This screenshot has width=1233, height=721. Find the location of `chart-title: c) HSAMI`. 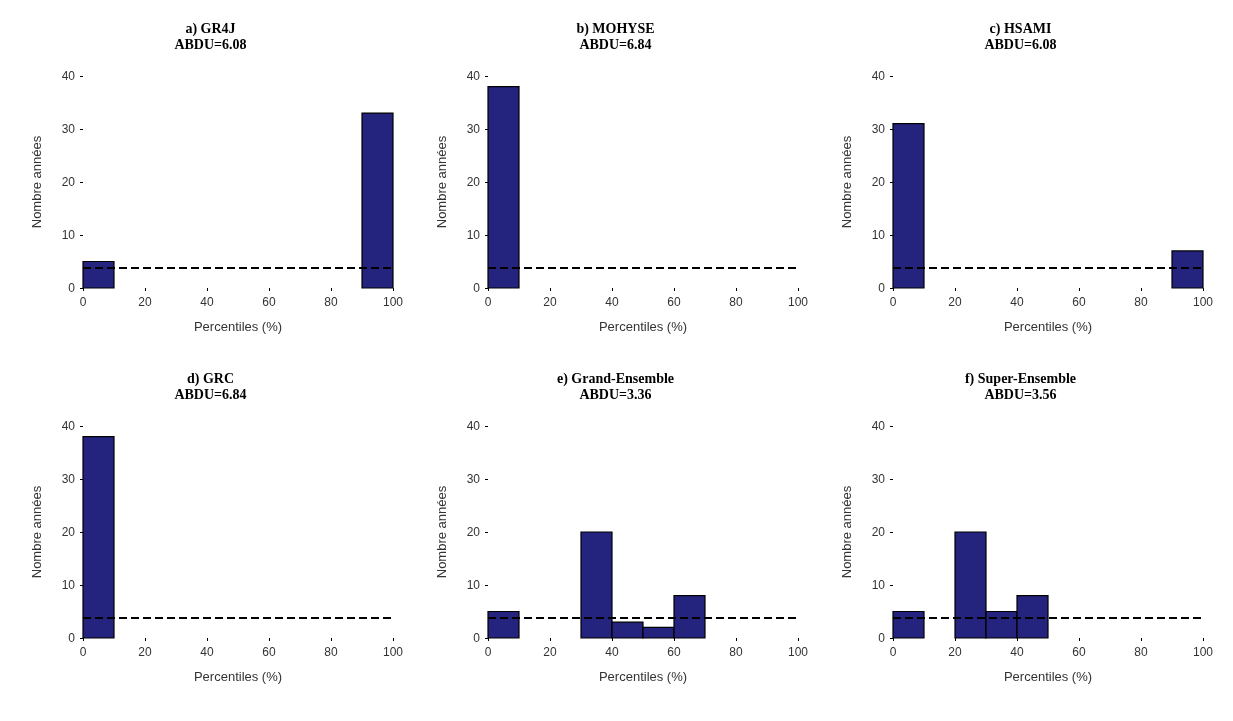

chart-title: c) HSAMI is located at coordinates (1020, 28).